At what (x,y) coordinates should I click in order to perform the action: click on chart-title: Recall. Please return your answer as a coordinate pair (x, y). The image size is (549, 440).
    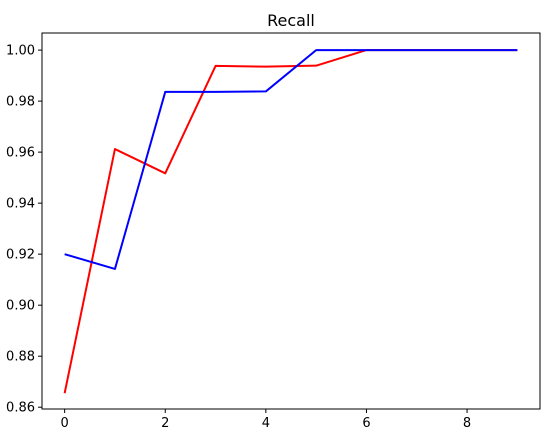
    Looking at the image, I should click on (291, 20).